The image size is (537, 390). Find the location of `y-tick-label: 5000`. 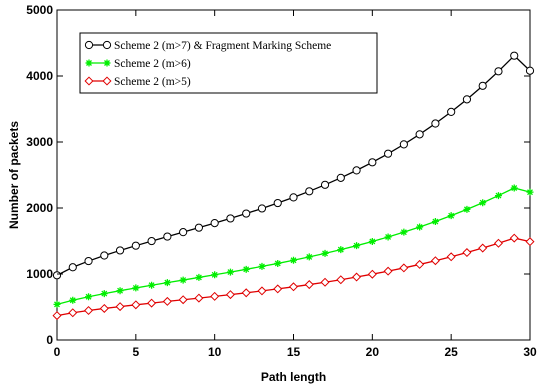

y-tick-label: 5000 is located at coordinates (39, 10).